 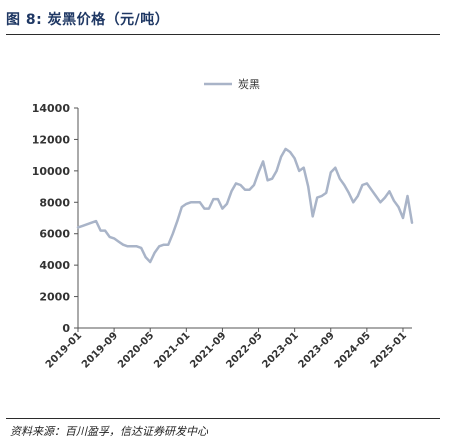 I want to click on x-tick-label: 2022-05, so click(x=244, y=350).